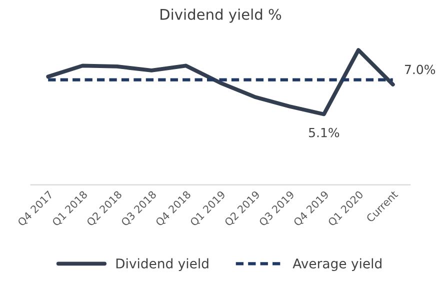 The image size is (441, 308). What do you see at coordinates (324, 133) in the screenshot?
I see `data-label: 5.1%` at bounding box center [324, 133].